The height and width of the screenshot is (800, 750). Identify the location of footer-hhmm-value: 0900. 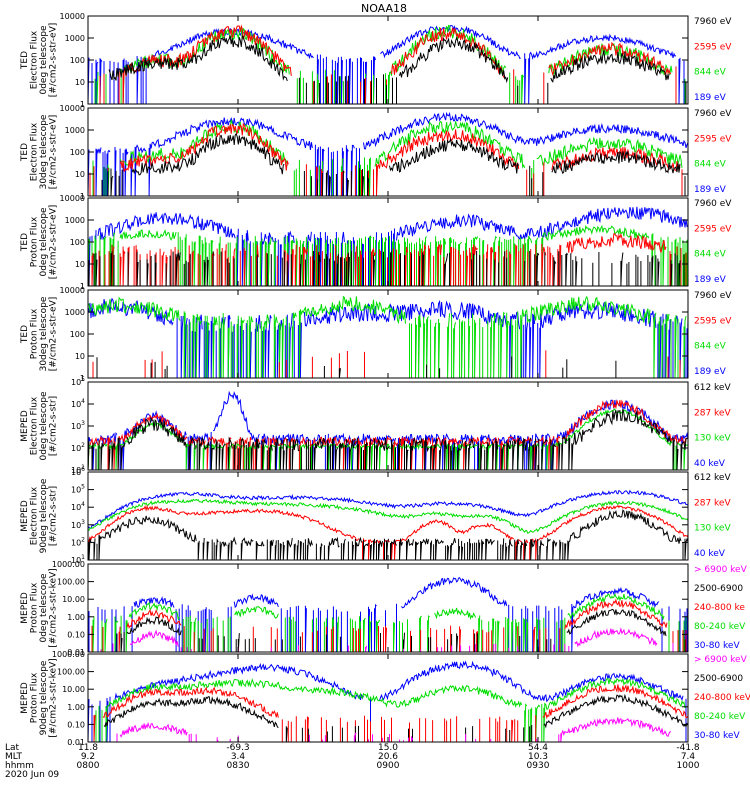
(388, 766).